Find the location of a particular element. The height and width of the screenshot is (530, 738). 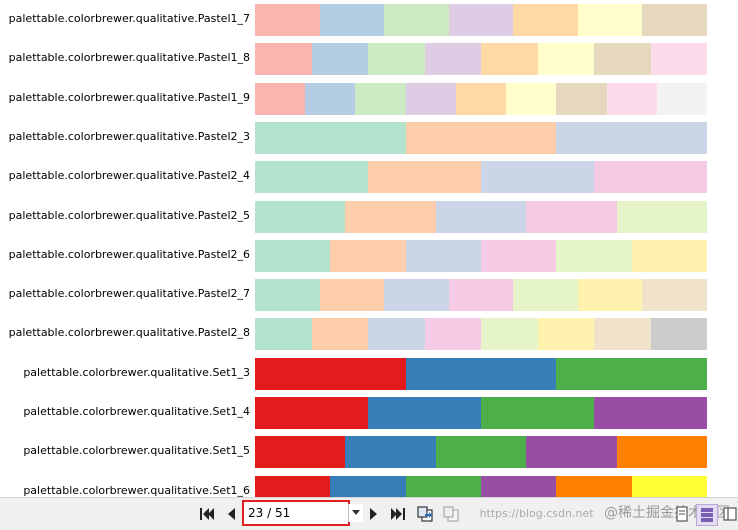

last-page-button is located at coordinates (398, 514).